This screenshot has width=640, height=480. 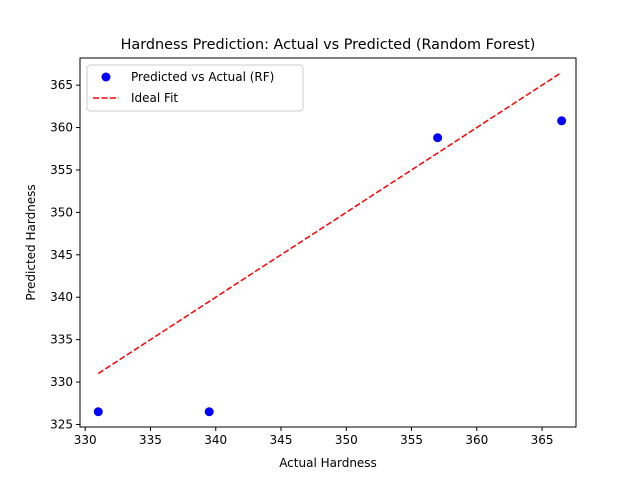 What do you see at coordinates (61, 382) in the screenshot?
I see `y-tick-label: 330` at bounding box center [61, 382].